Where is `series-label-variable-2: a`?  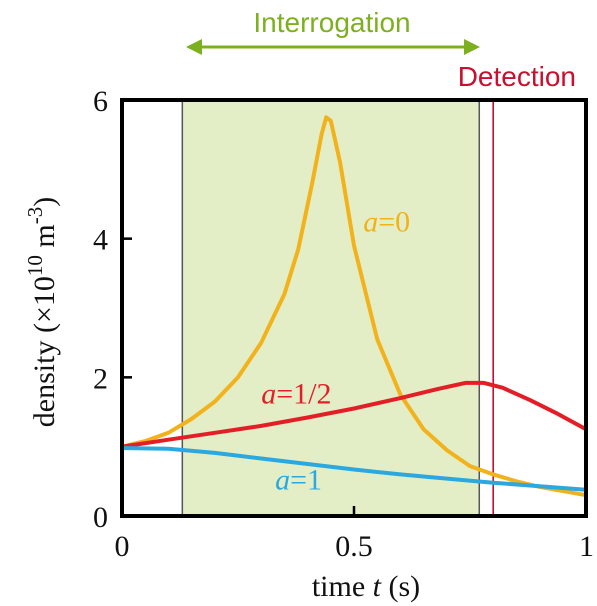 series-label-variable-2: a is located at coordinates (282, 480).